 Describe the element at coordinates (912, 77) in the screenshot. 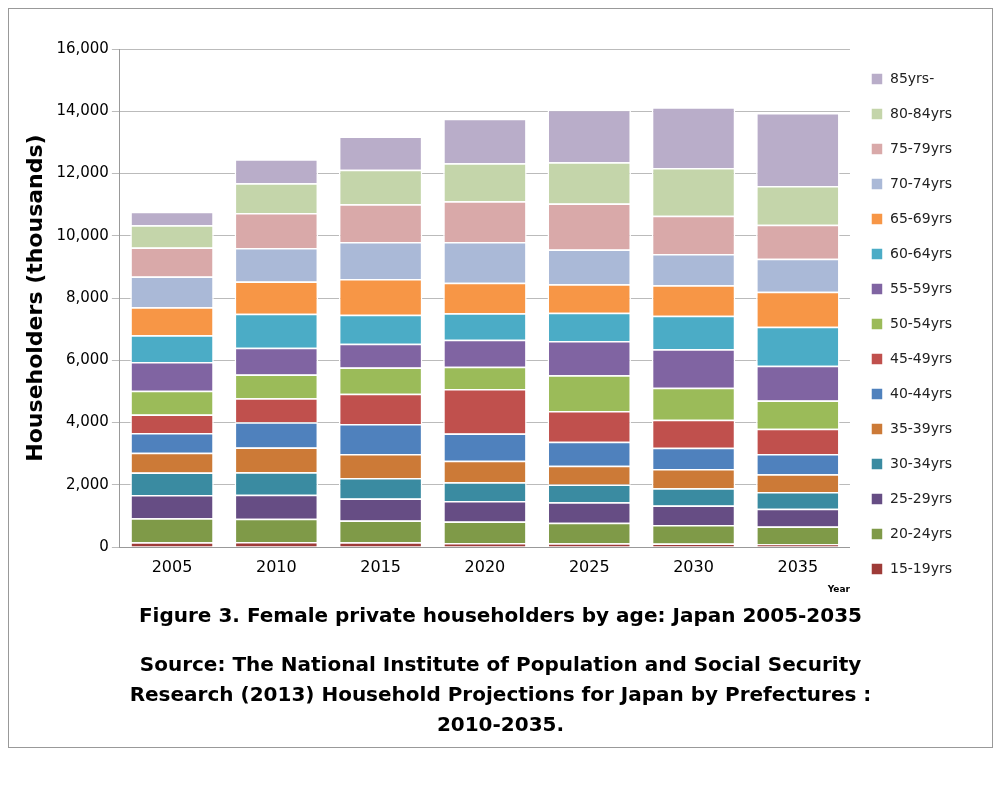

I see `legend-label: 85yrs-` at that location.